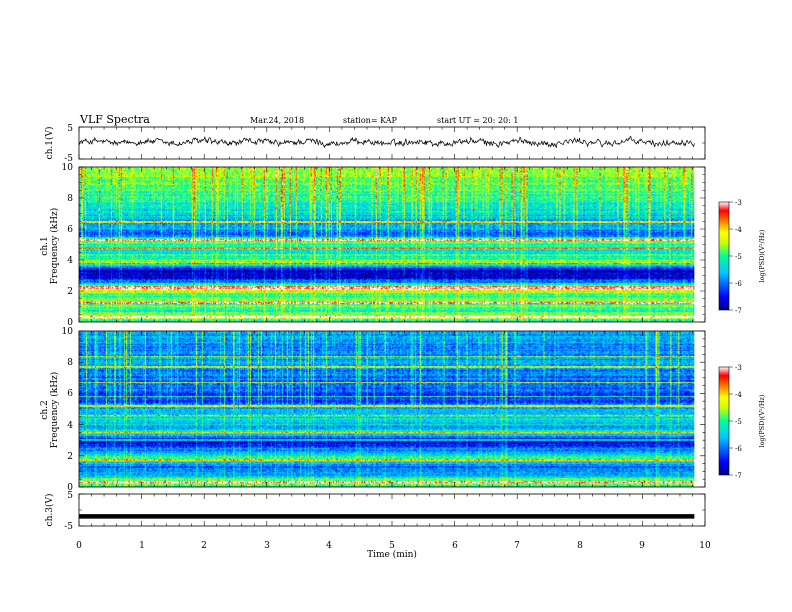 The image size is (792, 612). Describe the element at coordinates (49, 510) in the screenshot. I see `ch3-ylabel: ch.3(V)` at that location.